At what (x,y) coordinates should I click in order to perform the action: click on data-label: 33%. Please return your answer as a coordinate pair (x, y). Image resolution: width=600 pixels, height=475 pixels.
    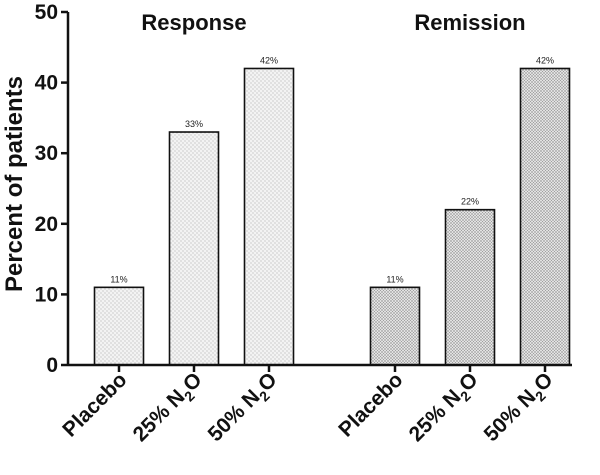
    Looking at the image, I should click on (194, 124).